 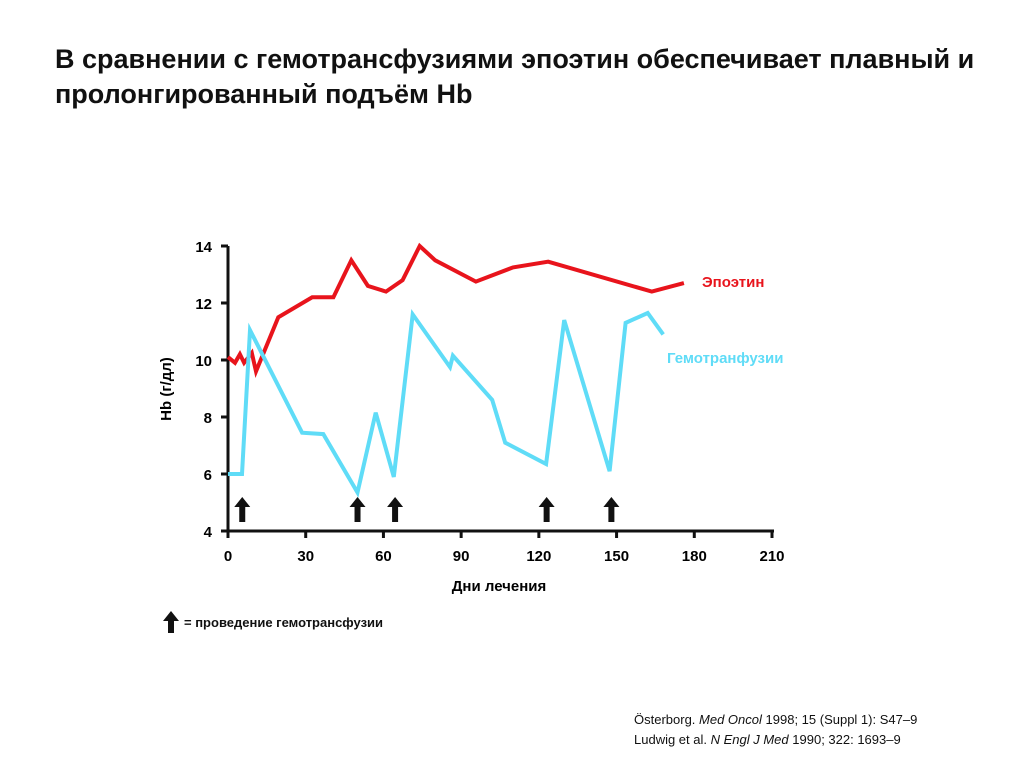 What do you see at coordinates (427, 509) in the screenshot?
I see `transfusion-arrows` at bounding box center [427, 509].